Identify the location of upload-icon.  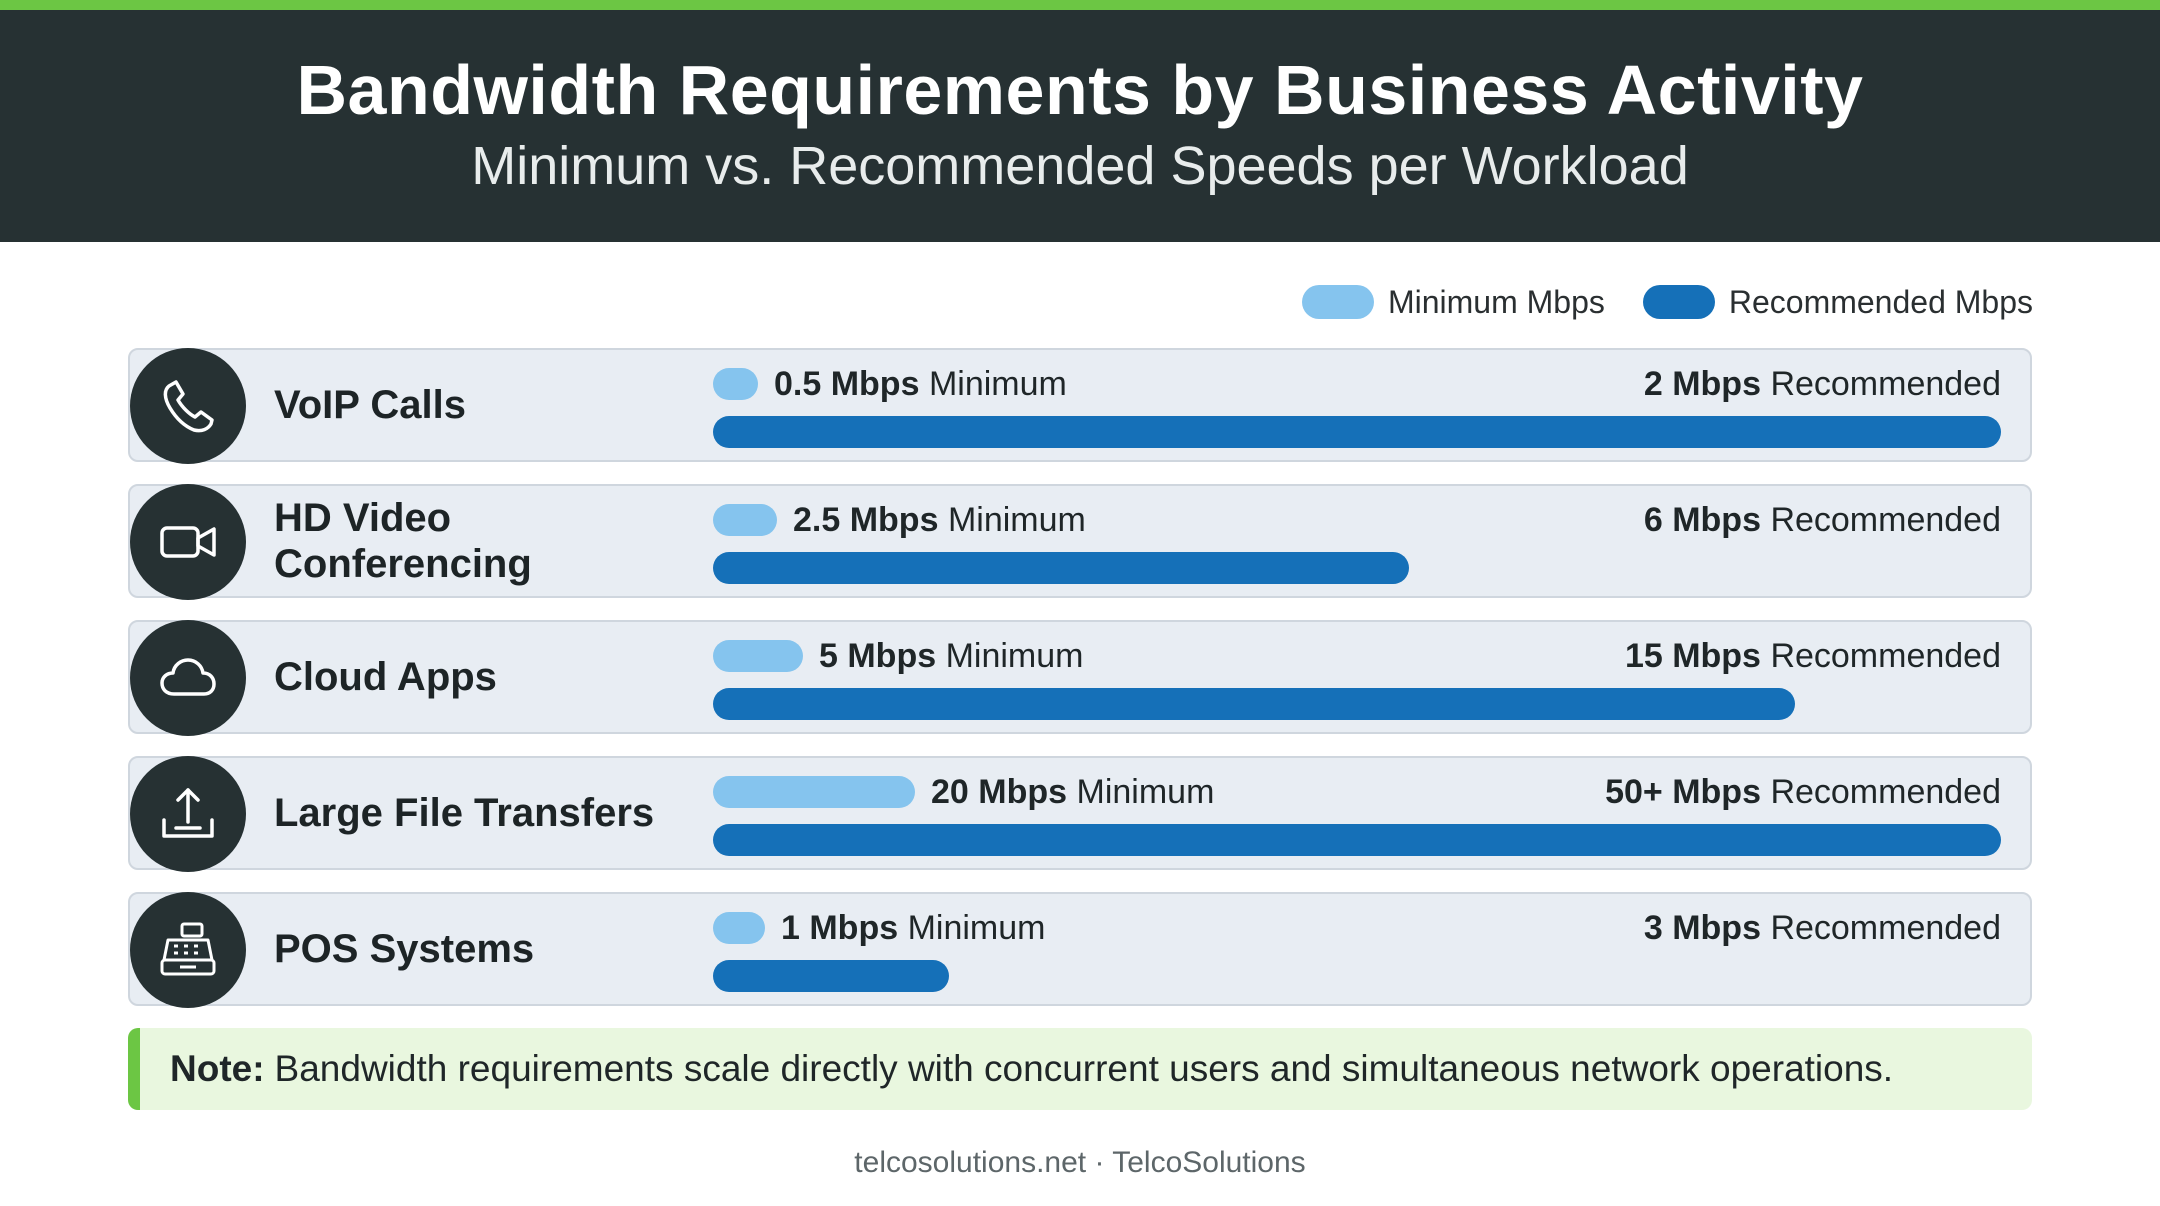
(188, 814).